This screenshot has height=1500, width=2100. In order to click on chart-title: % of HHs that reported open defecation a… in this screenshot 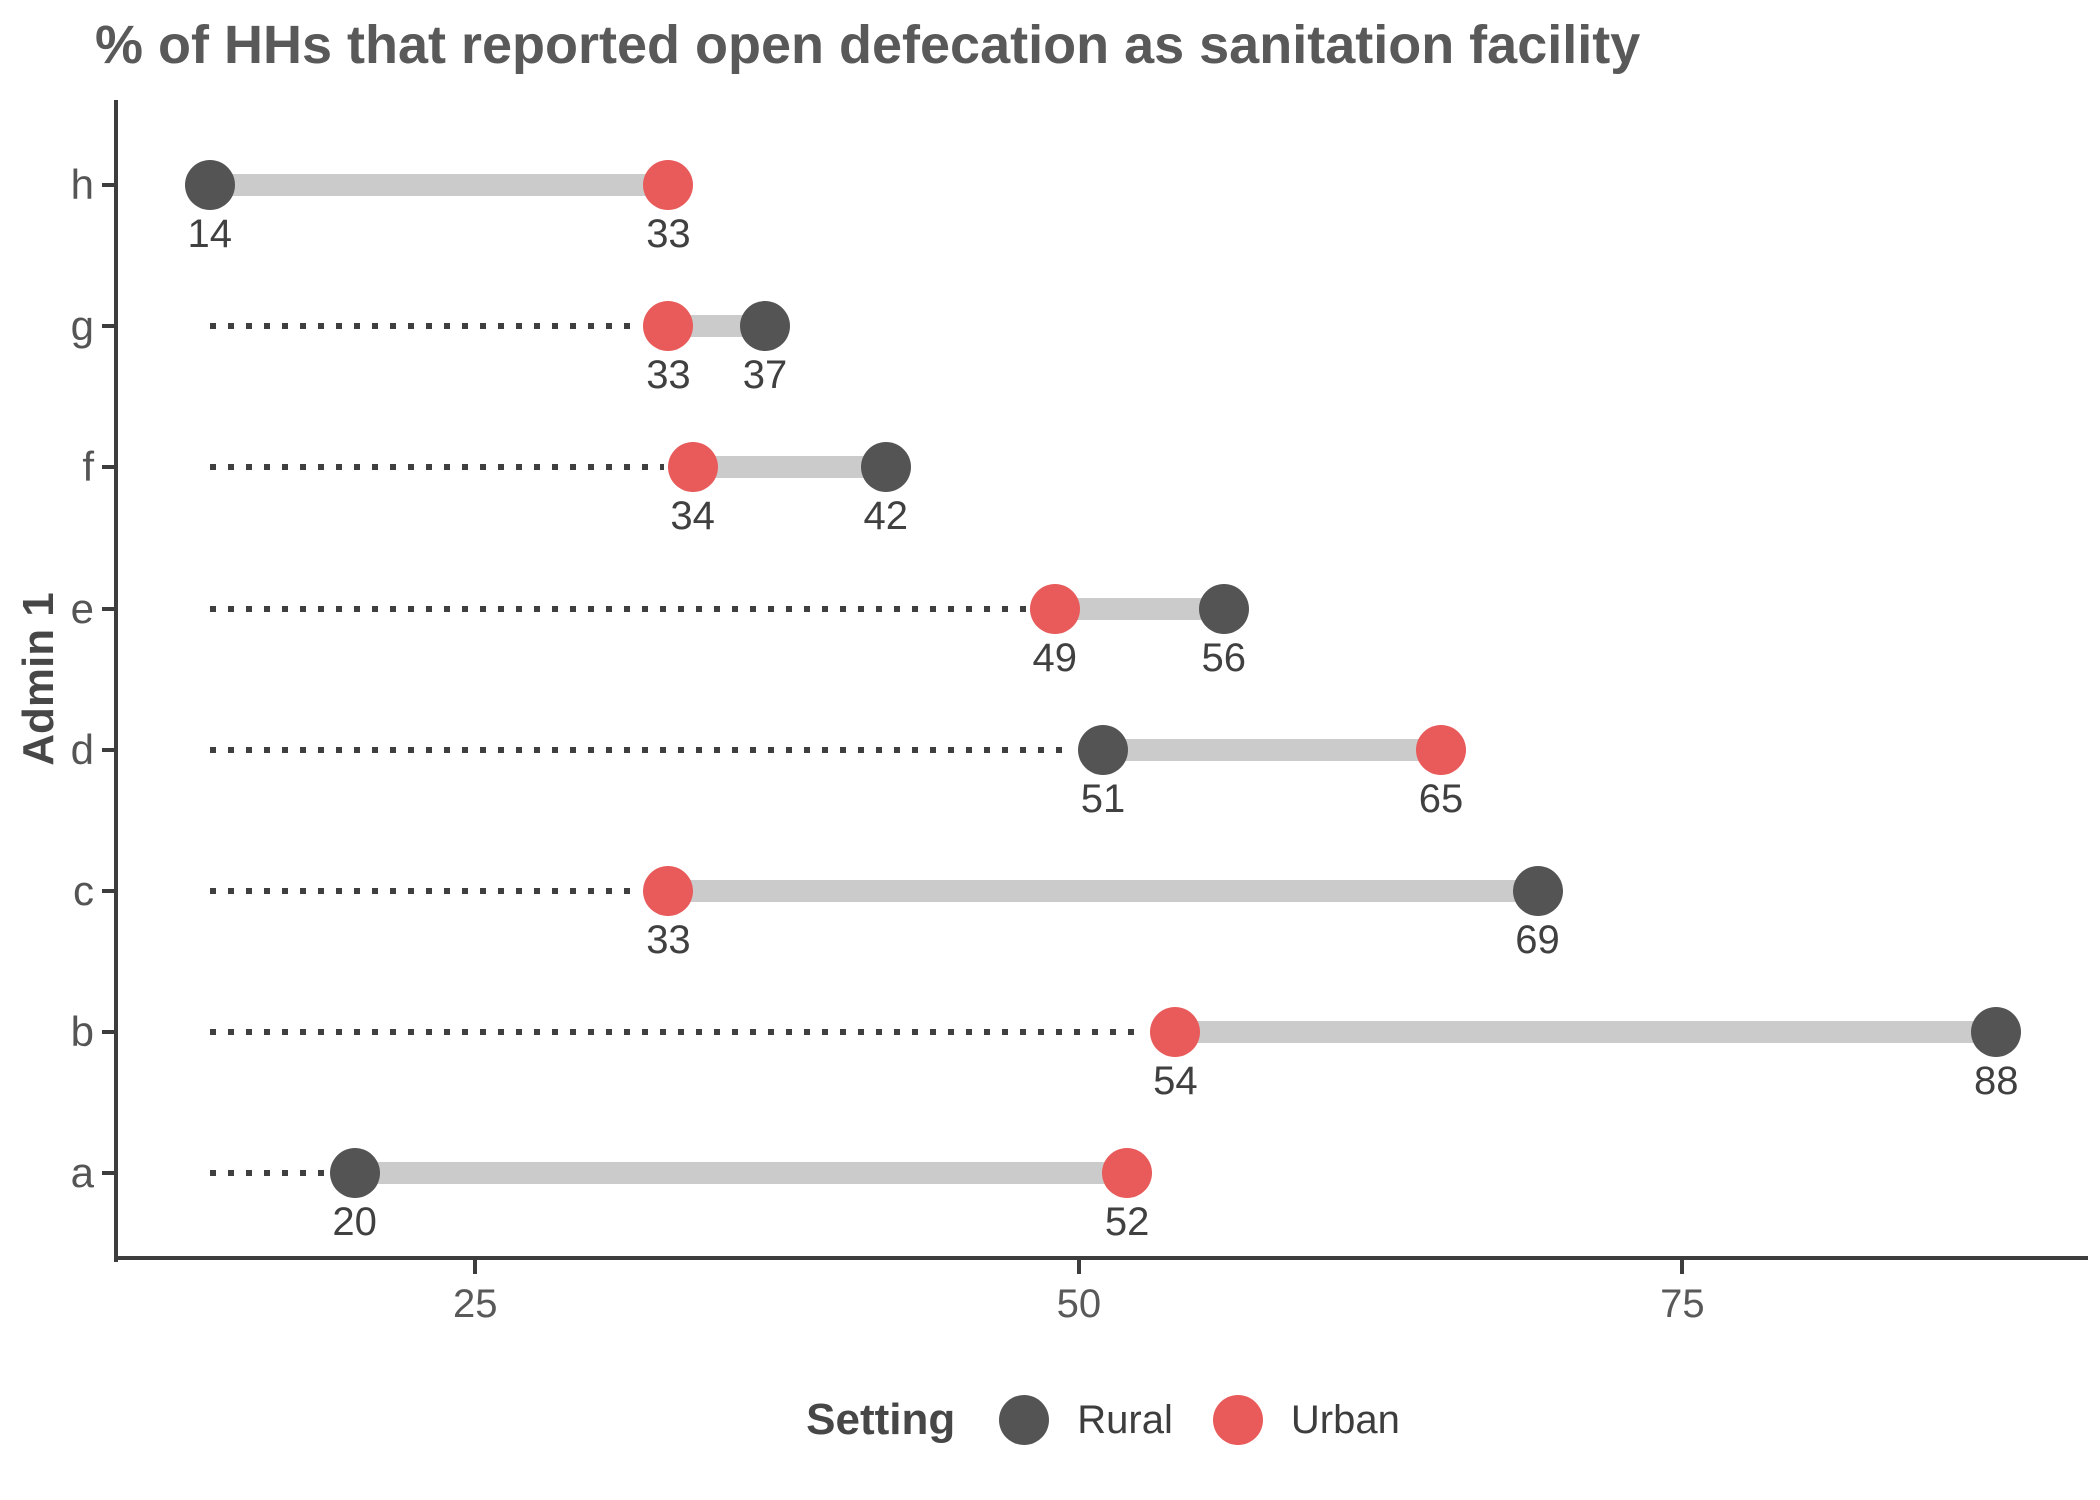, I will do `click(868, 45)`.